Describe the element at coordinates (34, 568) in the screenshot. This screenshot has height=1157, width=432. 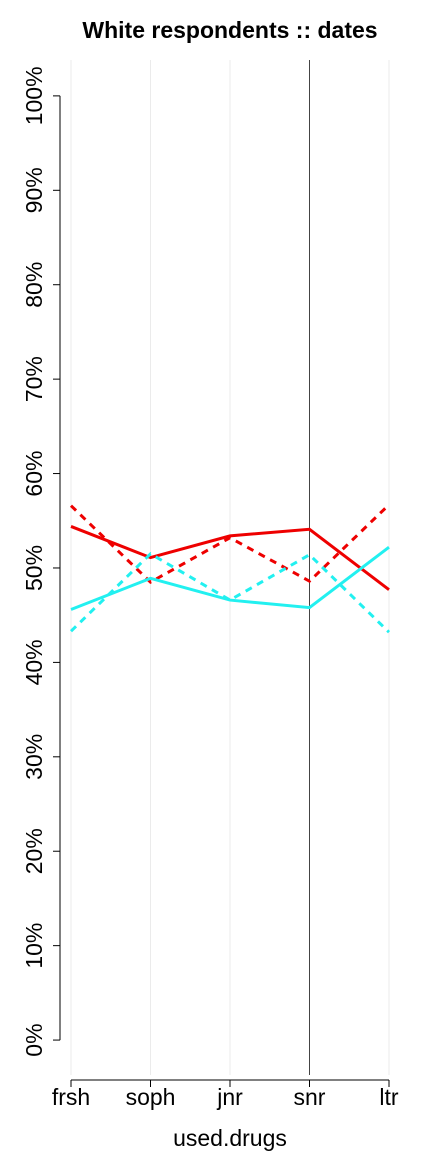
I see `y-tick-label: 50%` at that location.